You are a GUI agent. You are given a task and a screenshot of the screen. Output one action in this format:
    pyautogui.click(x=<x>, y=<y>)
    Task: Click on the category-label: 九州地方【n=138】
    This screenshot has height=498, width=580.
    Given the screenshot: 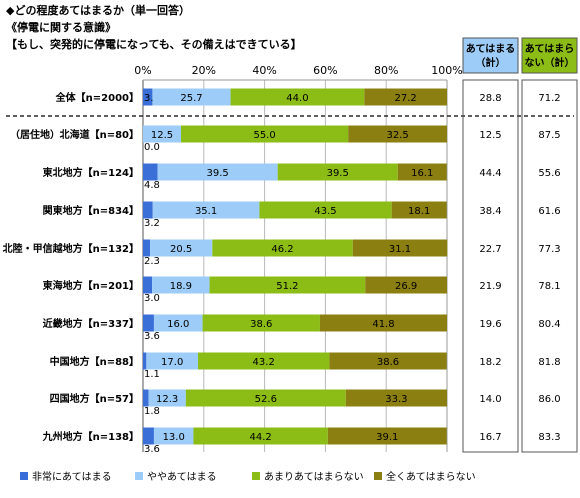 What is the action you would take?
    pyautogui.click(x=90, y=436)
    